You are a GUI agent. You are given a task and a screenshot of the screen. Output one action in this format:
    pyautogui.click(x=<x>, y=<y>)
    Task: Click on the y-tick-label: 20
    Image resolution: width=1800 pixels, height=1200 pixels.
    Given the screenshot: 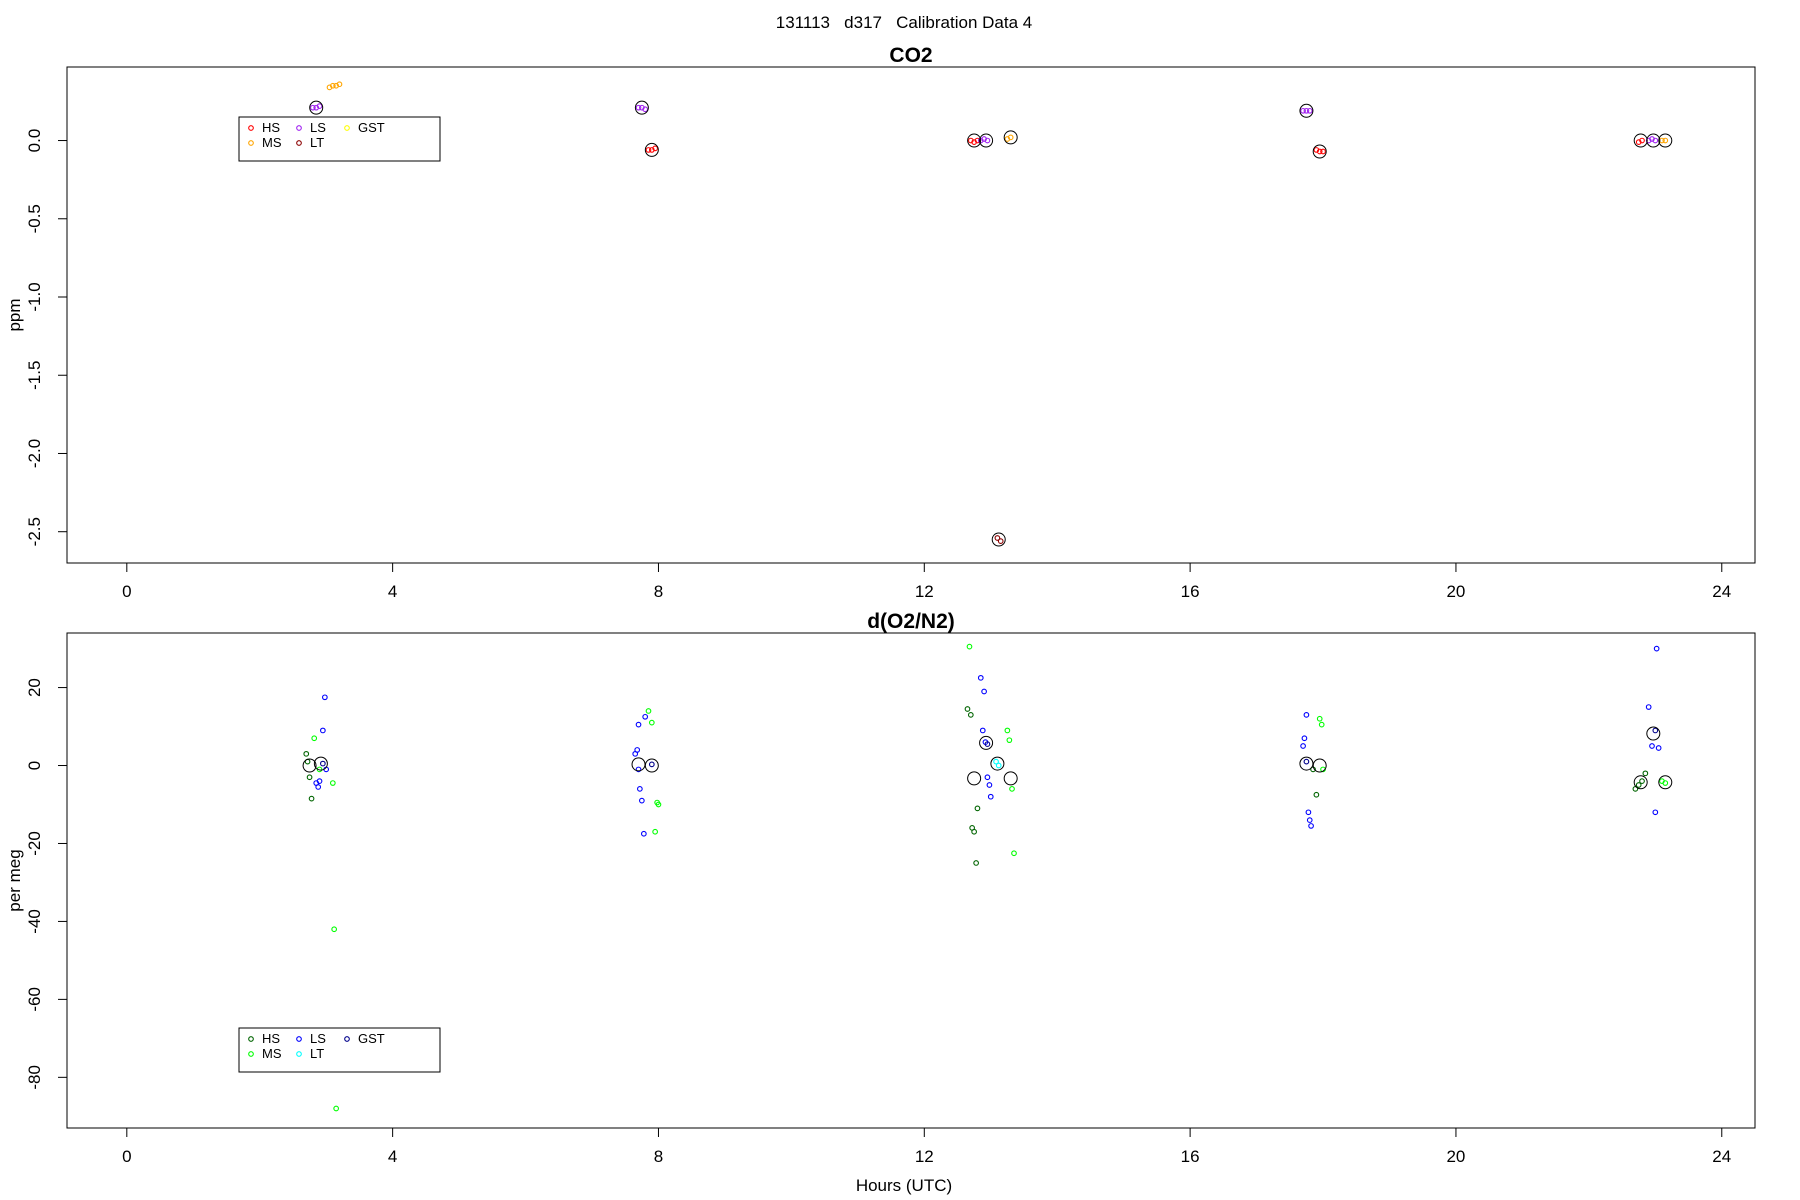 What is the action you would take?
    pyautogui.click(x=34, y=687)
    